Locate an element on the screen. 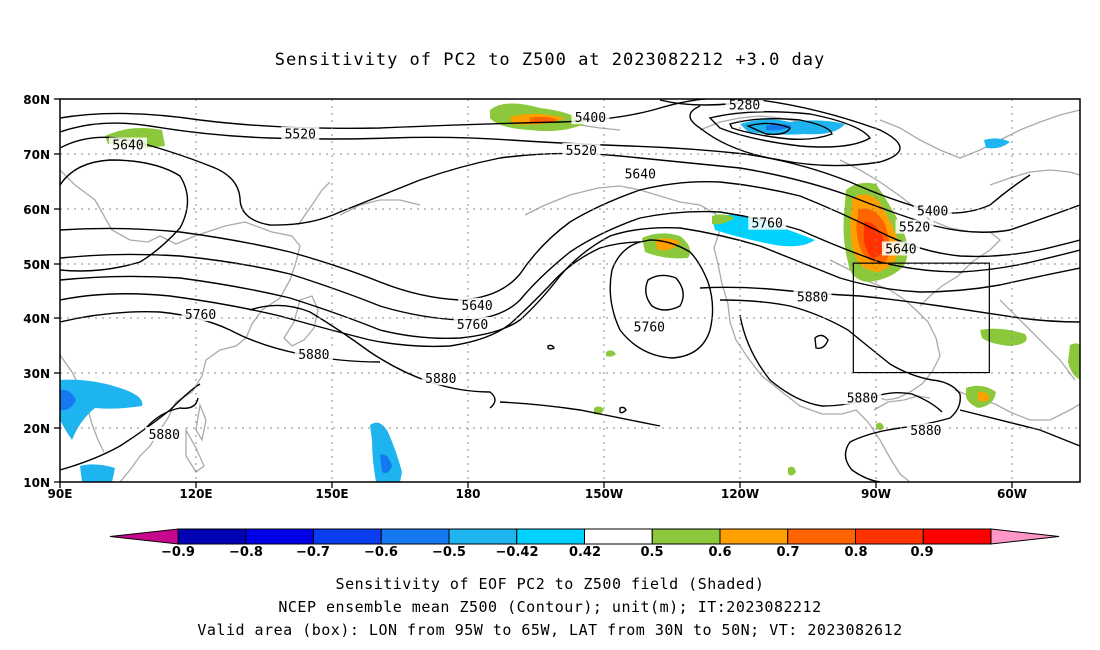 This screenshot has height=650, width=1100. lat-label: 50N is located at coordinates (36, 265).